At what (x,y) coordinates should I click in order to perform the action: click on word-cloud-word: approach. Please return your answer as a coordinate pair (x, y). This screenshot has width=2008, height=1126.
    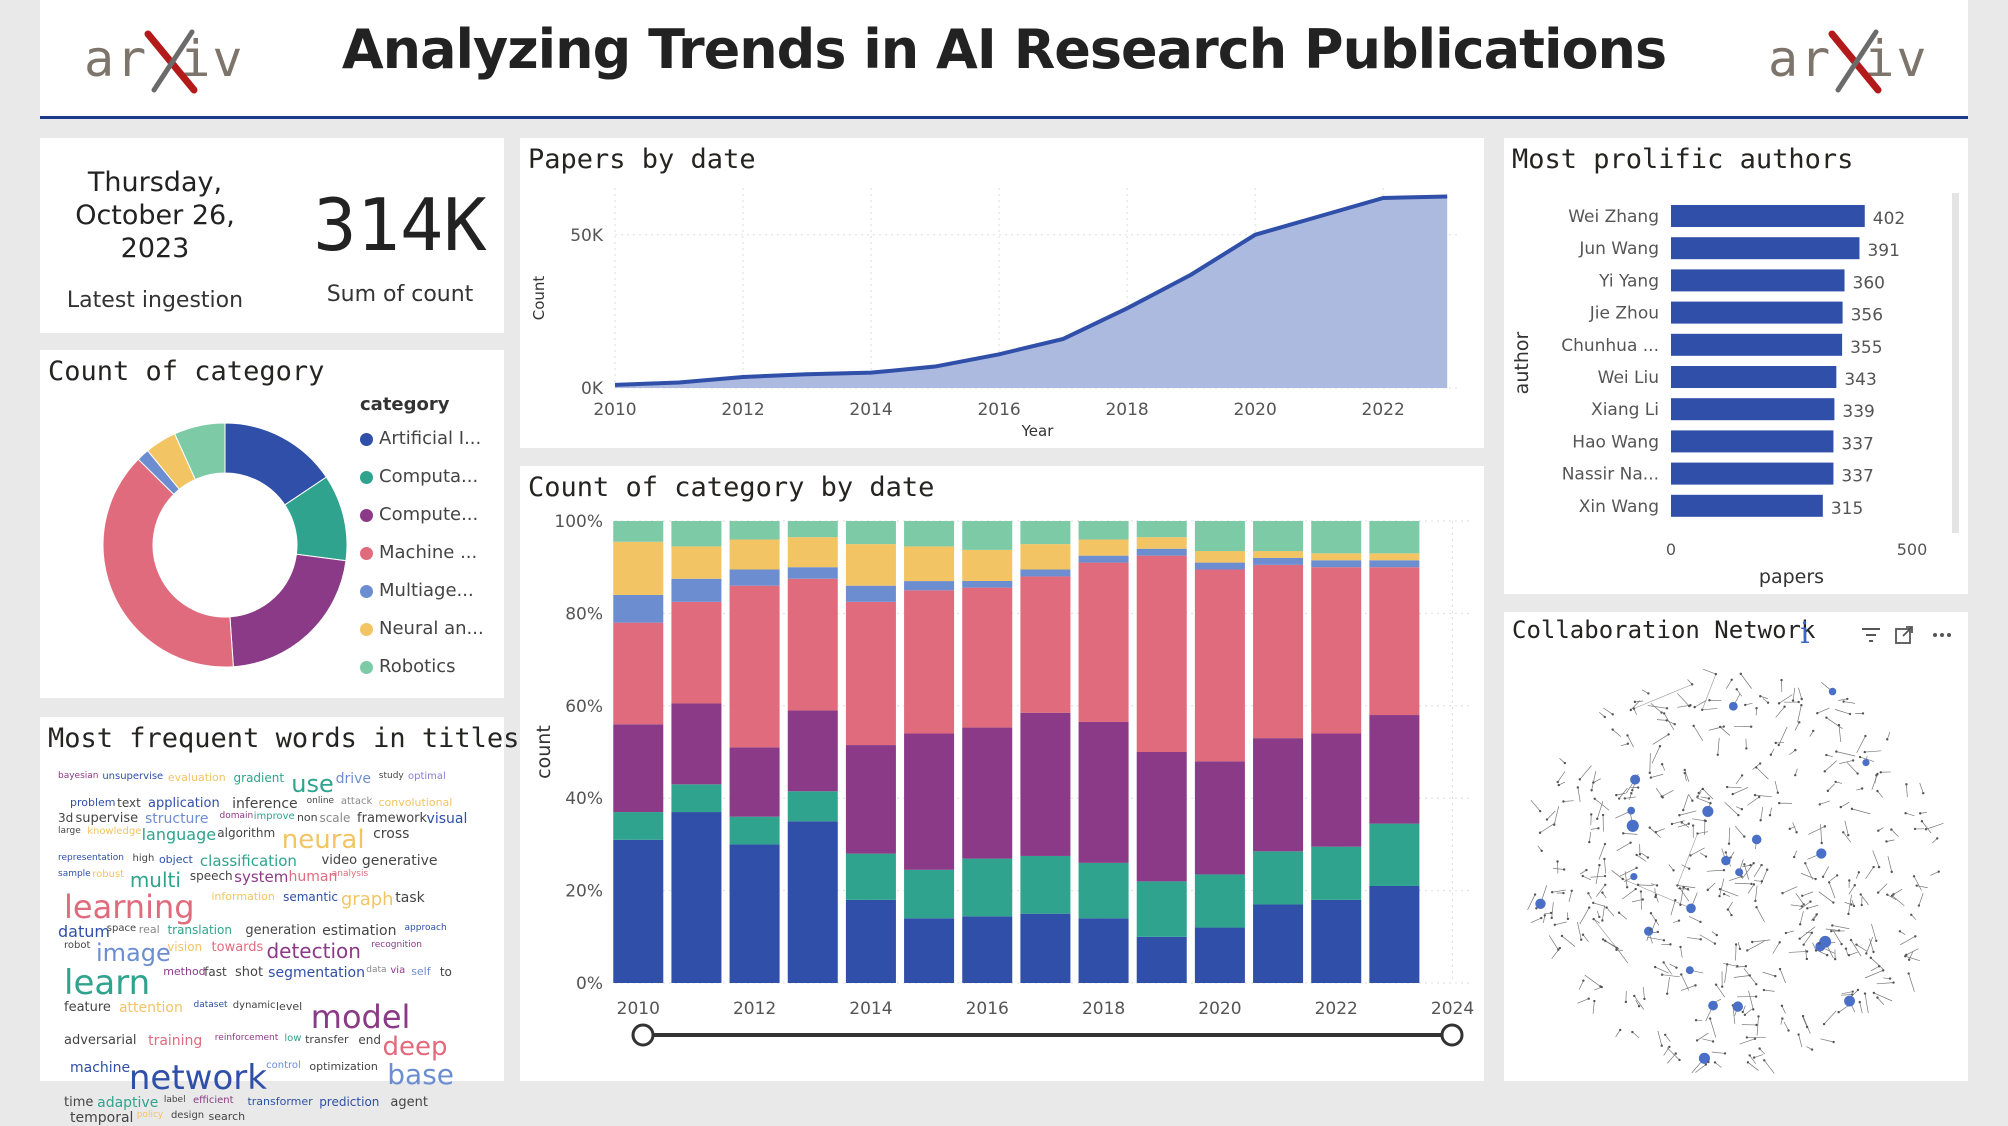
    Looking at the image, I should click on (426, 928).